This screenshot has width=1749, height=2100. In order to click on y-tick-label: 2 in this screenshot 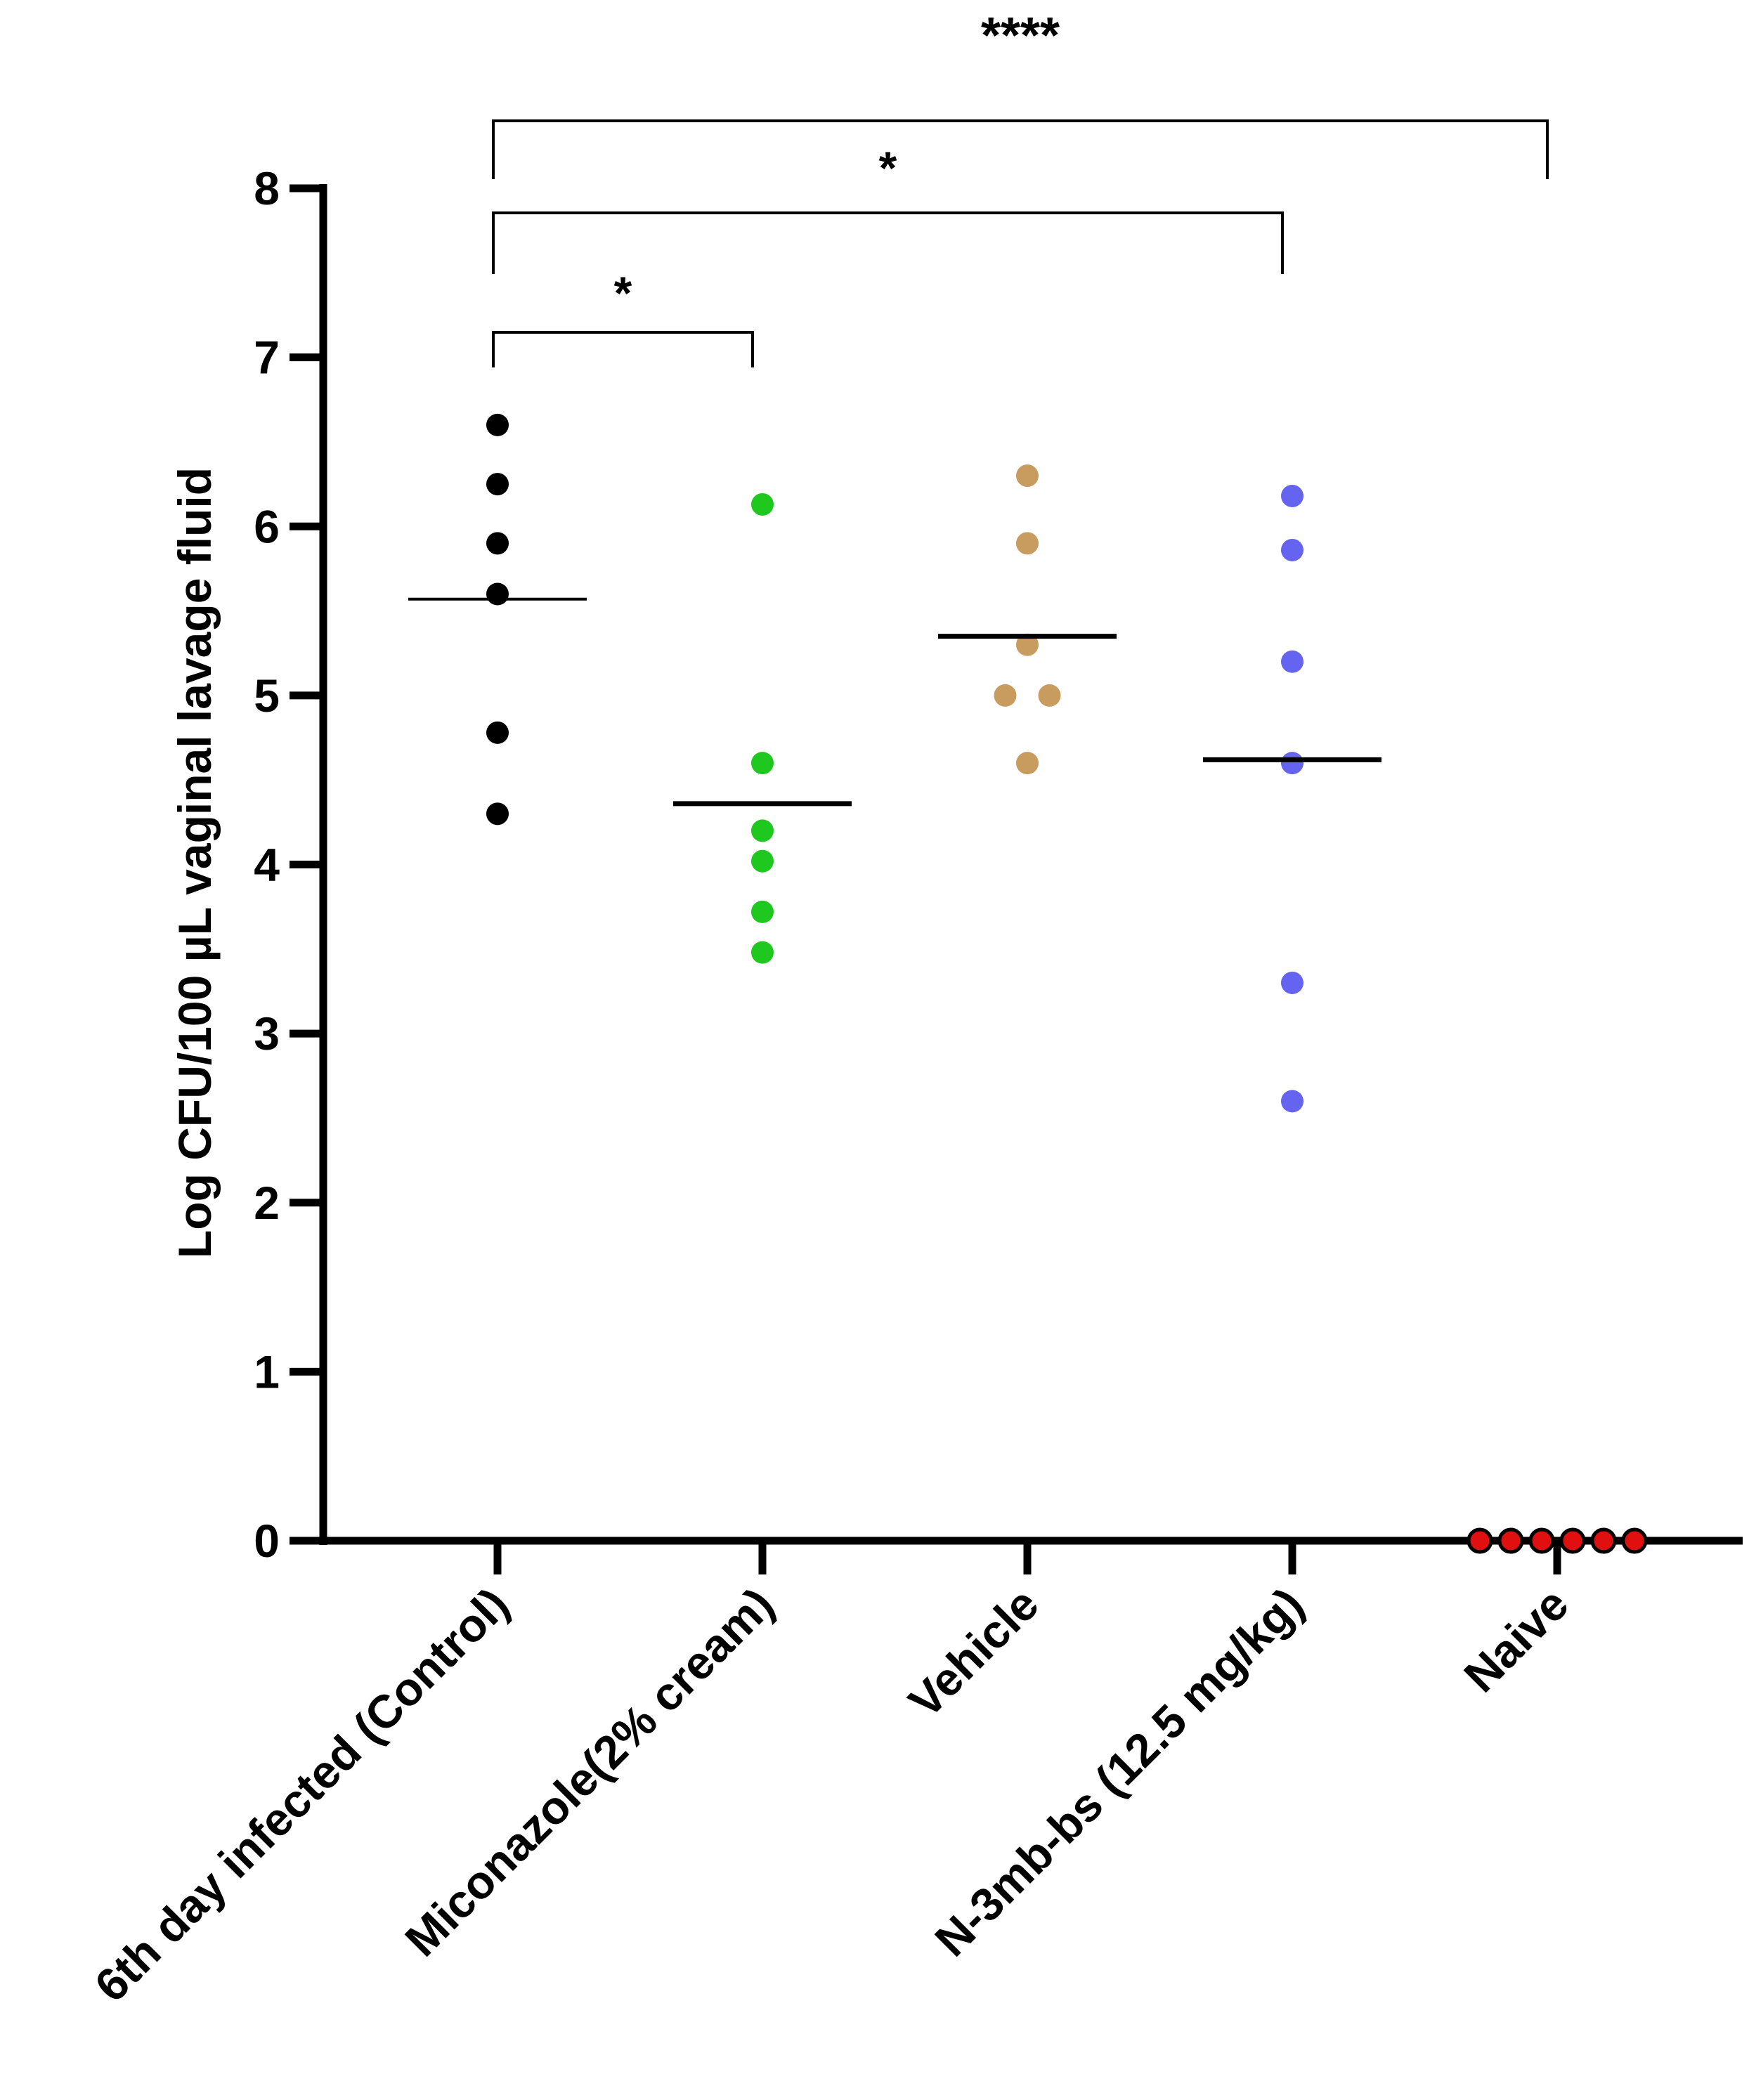, I will do `click(267, 1203)`.